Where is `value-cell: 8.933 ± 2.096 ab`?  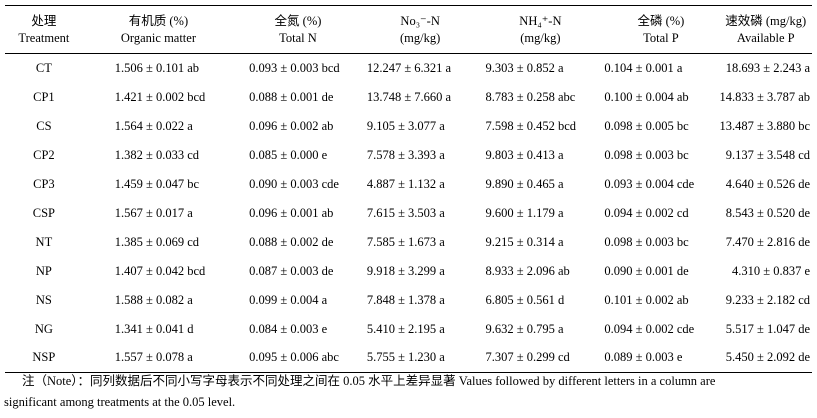
value-cell: 8.933 ± 2.096 ab is located at coordinates (527, 270).